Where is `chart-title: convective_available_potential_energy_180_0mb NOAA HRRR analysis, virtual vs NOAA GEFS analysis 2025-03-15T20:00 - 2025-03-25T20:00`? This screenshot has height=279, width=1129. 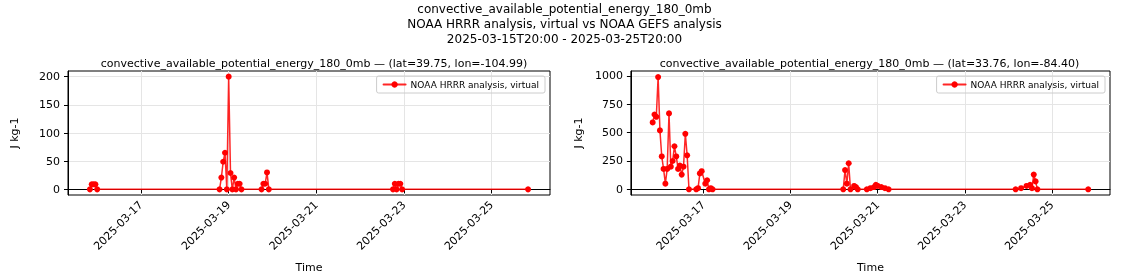 chart-title: convective_available_potential_energy_180_0mb NOAA HRRR analysis, virtual vs NOAA GEFS analysis 2025-03-15T20:00 - 2025-03-25T20:00 is located at coordinates (564, 24).